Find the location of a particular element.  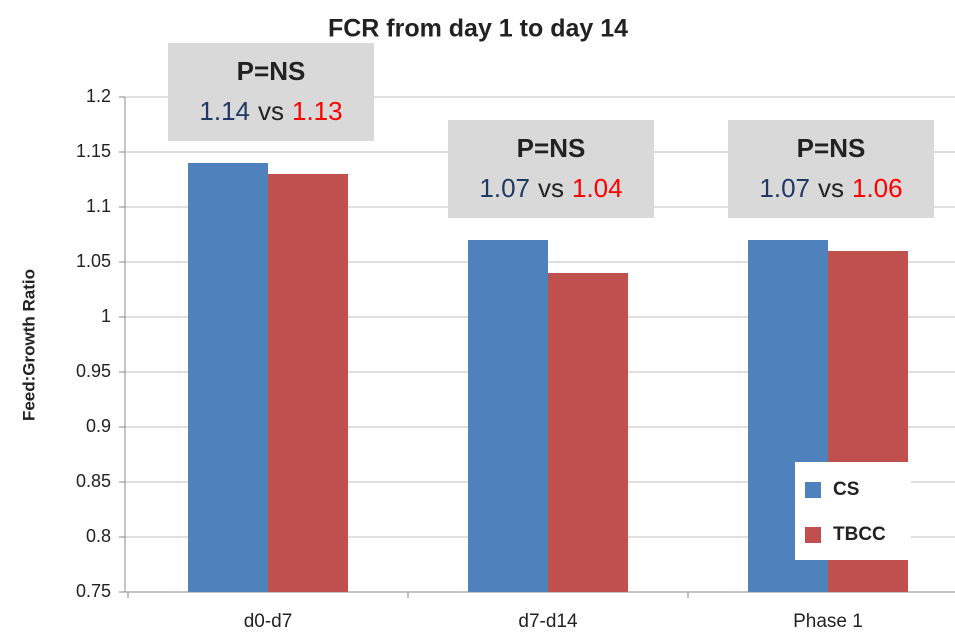

y-tick-label: 1.1 is located at coordinates (98, 206).